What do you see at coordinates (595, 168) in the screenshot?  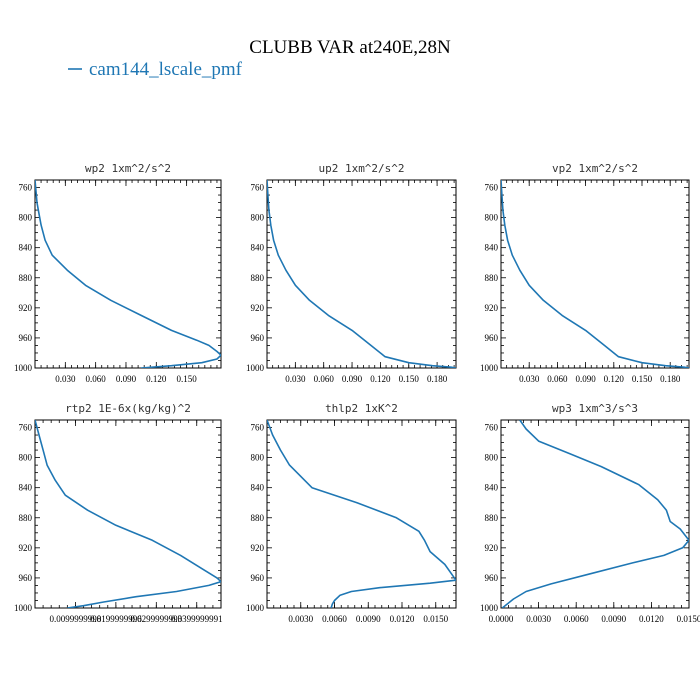 I see `panel-title: vp2 1xm^2/s^2` at bounding box center [595, 168].